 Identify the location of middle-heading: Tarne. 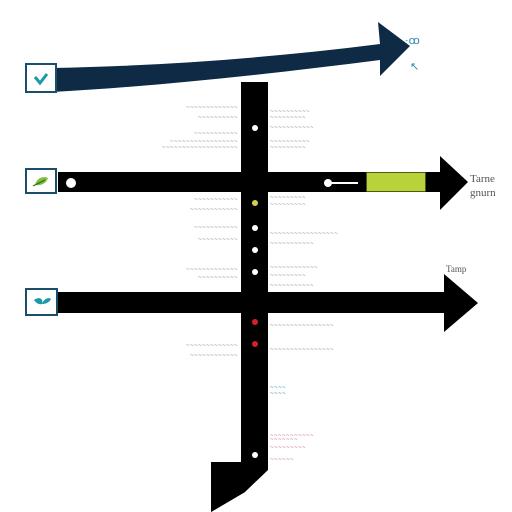
(482, 179).